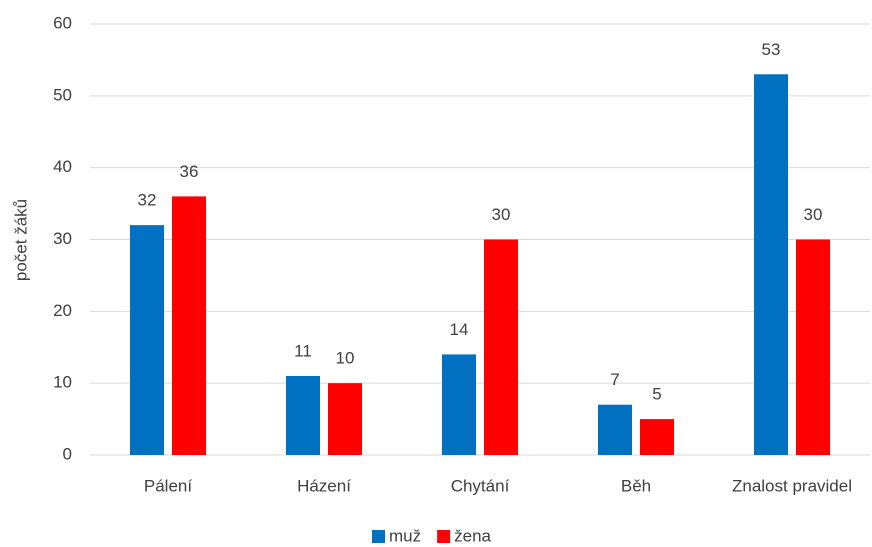  What do you see at coordinates (636, 485) in the screenshot?
I see `x-tick-label: Běh` at bounding box center [636, 485].